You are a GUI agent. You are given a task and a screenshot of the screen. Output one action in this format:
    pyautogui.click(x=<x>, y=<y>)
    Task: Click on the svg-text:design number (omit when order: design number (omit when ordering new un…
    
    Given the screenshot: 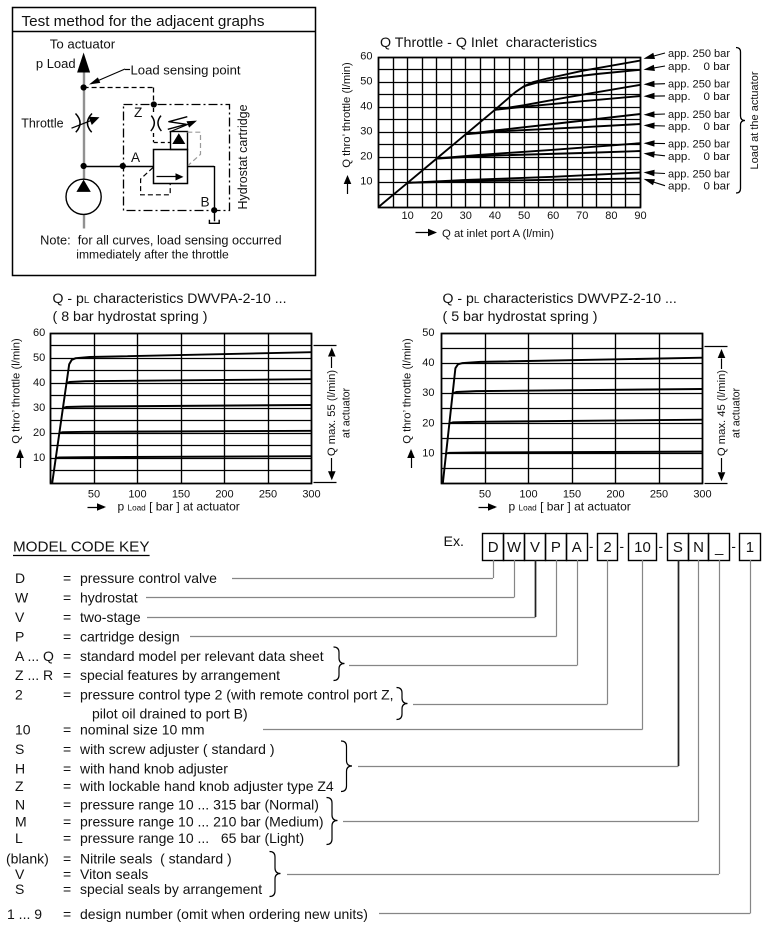 What is the action you would take?
    pyautogui.click(x=224, y=914)
    